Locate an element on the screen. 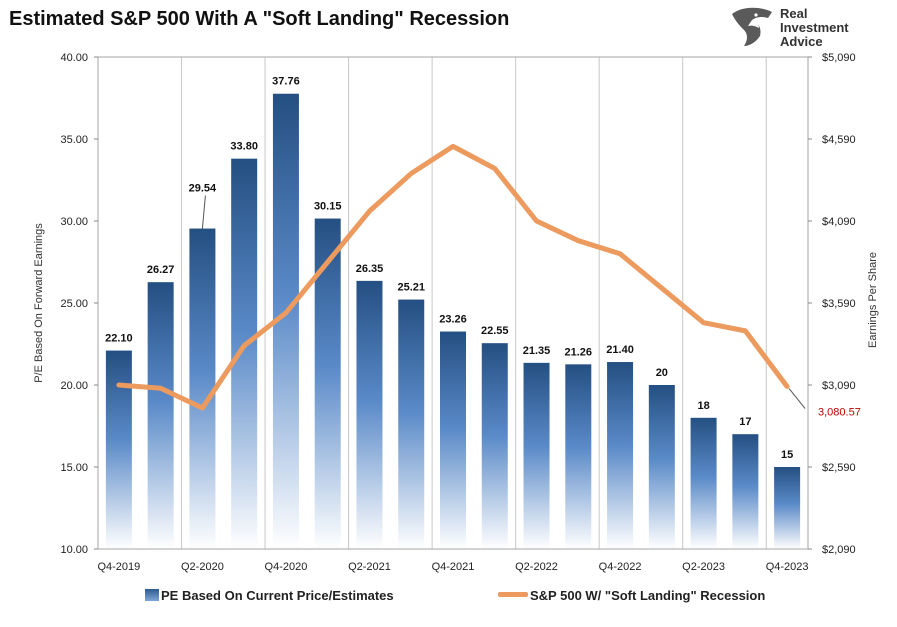 The width and height of the screenshot is (897, 627). legend-item-line: S&P 500 W/ "Soft Landing" Recession is located at coordinates (631, 595).